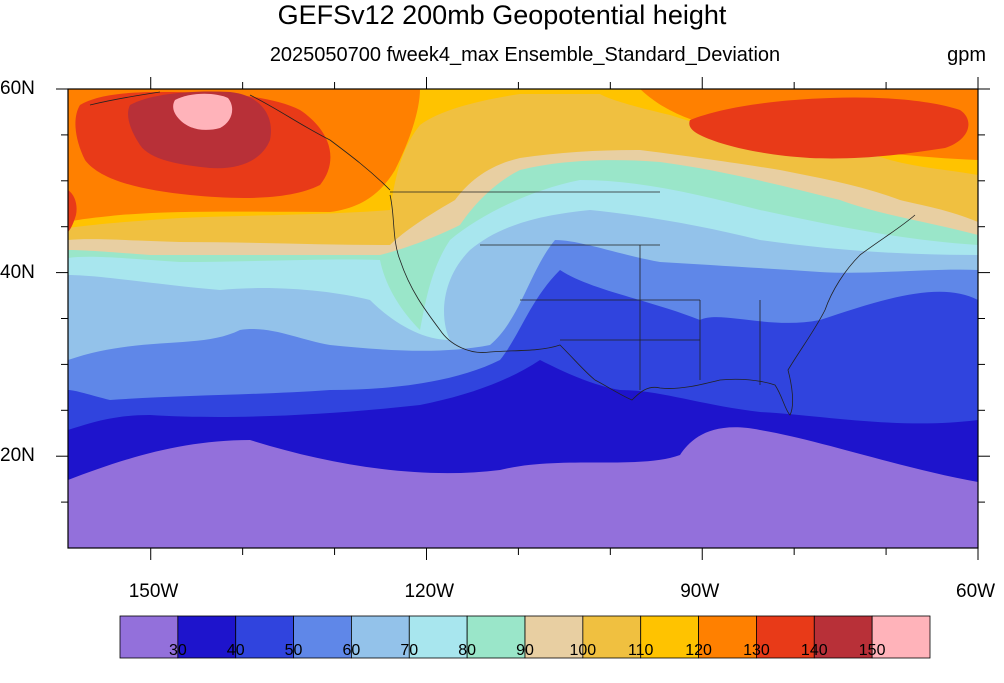  What do you see at coordinates (966, 55) in the screenshot?
I see `units-label: gpm` at bounding box center [966, 55].